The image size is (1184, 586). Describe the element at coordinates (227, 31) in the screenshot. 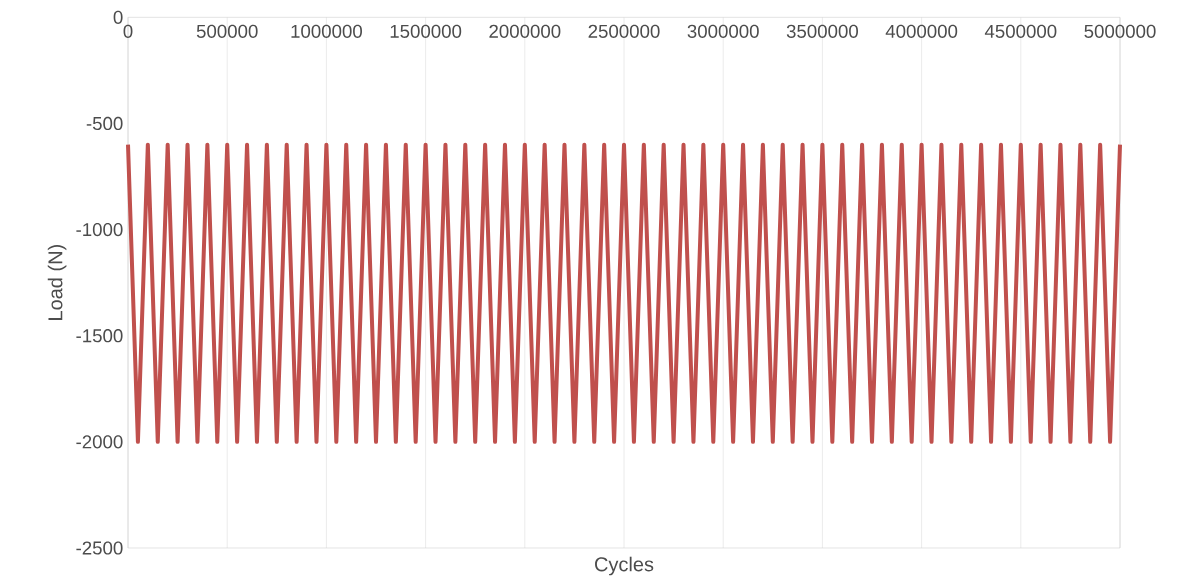

I see `x-tick-label: 500000` at that location.